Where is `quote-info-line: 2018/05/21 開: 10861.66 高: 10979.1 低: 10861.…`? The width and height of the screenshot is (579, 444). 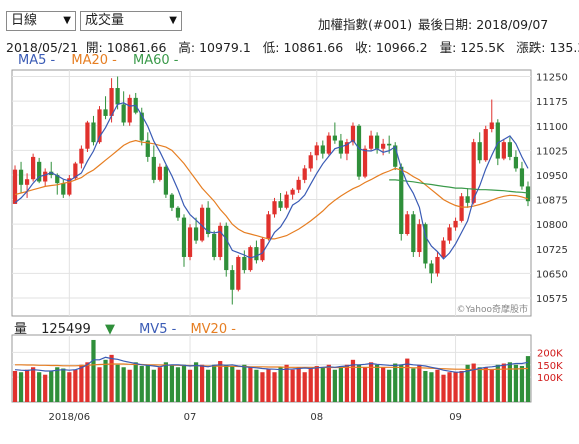
quote-info-line: 2018/05/21 開: 10861.66 高: 10979.1 低: 10861.… is located at coordinates (292, 46).